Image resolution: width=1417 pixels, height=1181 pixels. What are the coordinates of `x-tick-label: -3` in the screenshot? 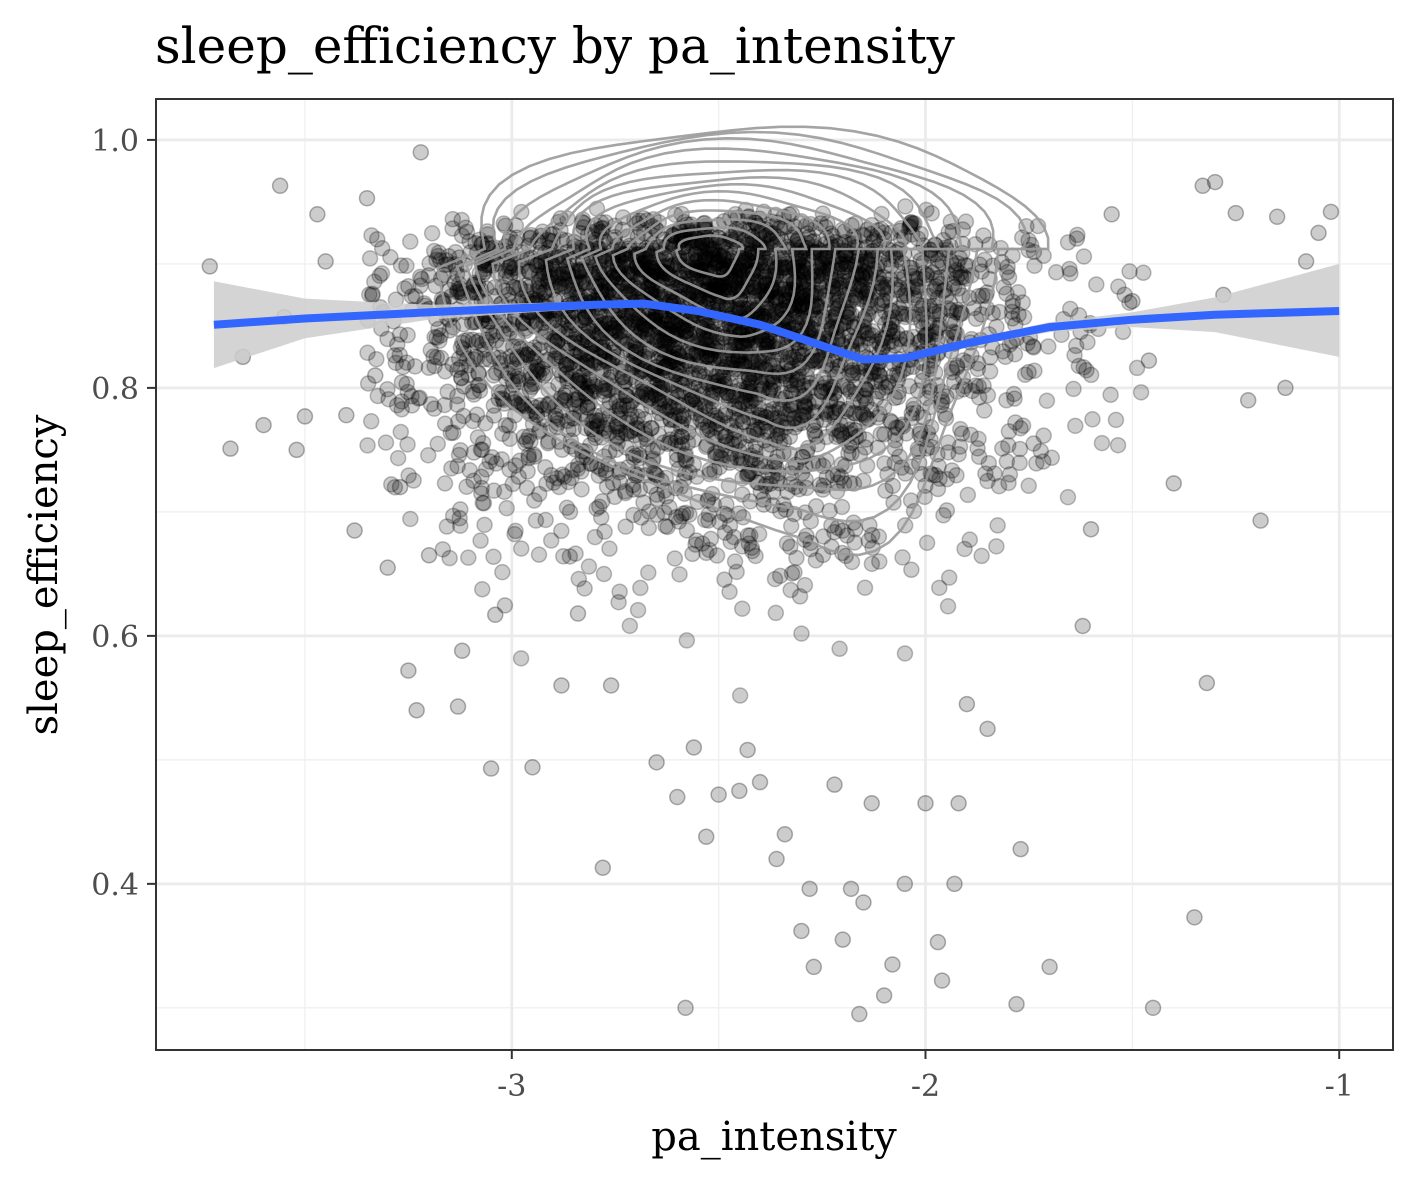 It's located at (511, 1086).